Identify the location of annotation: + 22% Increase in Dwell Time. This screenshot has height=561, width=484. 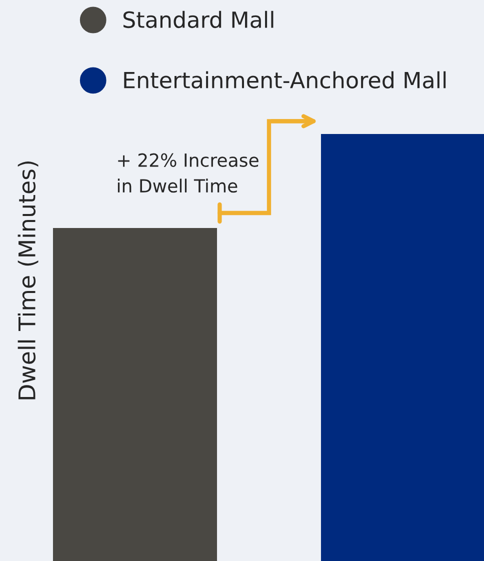
(188, 173).